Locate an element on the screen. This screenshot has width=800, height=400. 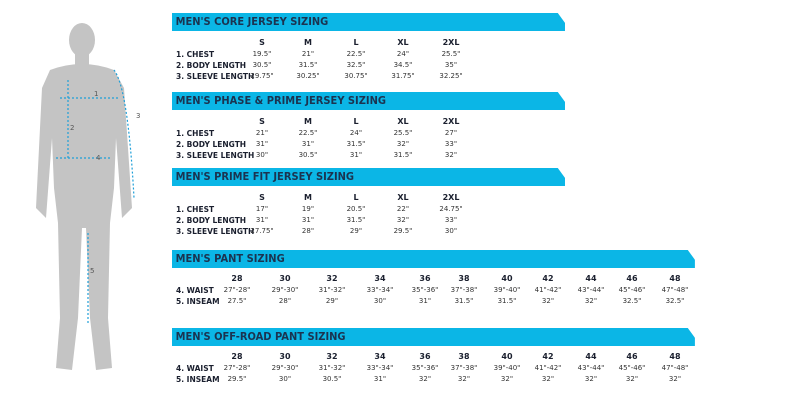
measurement-cell: 34.5" is located at coordinates (403, 65).